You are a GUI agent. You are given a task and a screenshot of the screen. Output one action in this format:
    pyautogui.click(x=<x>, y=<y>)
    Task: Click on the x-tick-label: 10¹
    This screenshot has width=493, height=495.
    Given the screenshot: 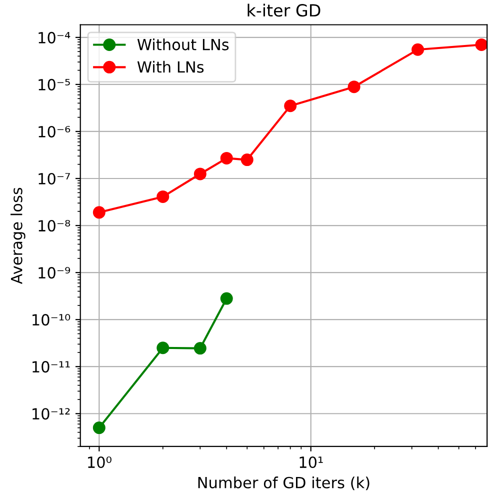 What is the action you would take?
    pyautogui.click(x=311, y=462)
    